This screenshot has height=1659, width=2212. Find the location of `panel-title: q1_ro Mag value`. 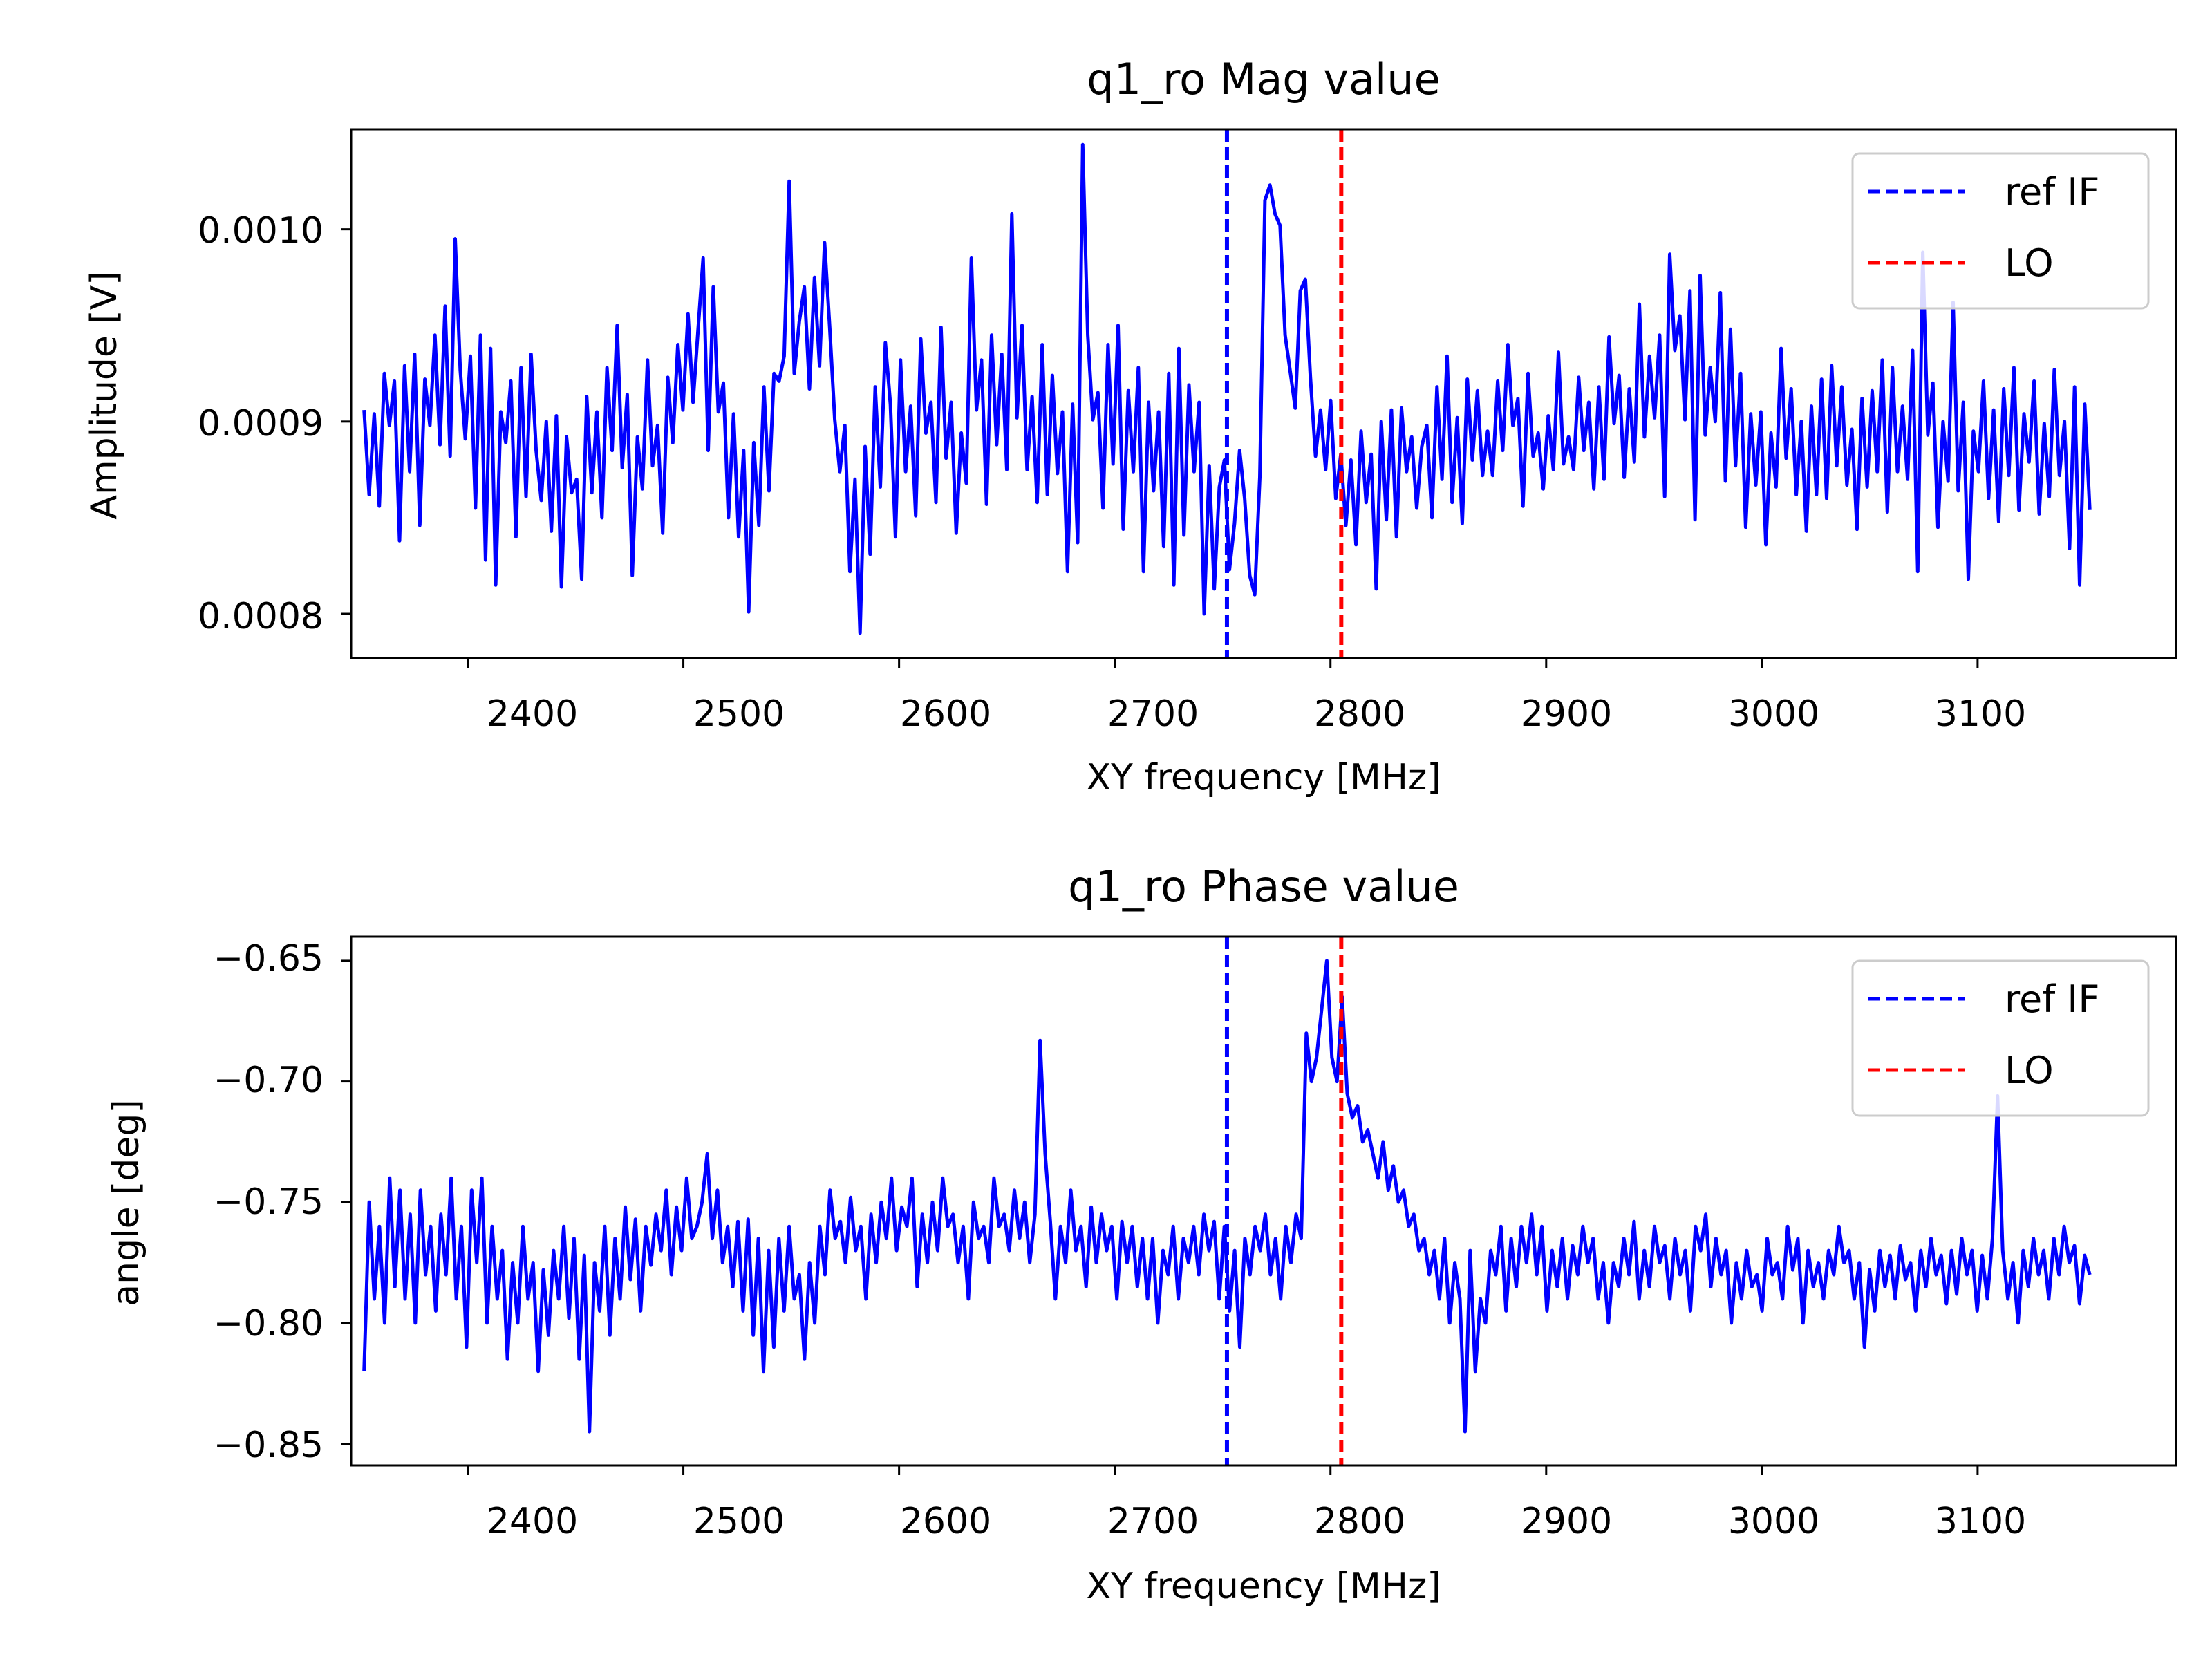

panel-title: q1_ro Mag value is located at coordinates (1263, 79).